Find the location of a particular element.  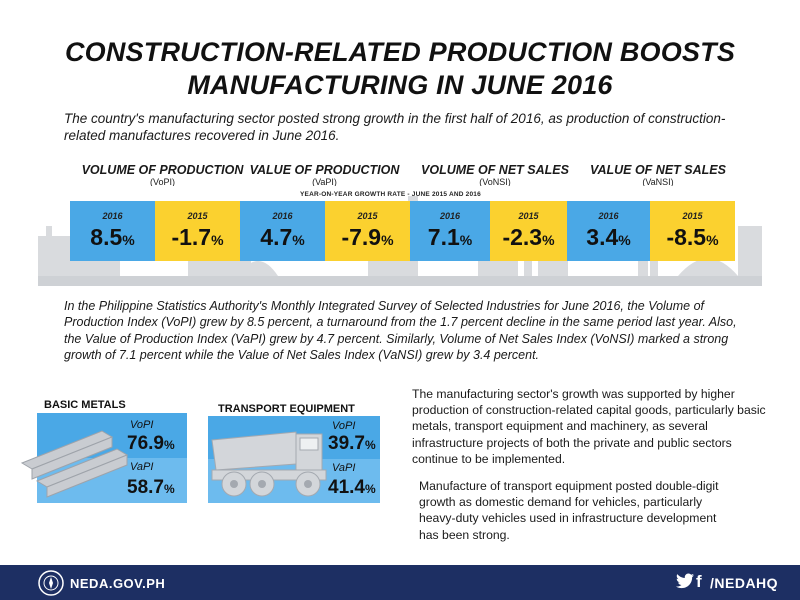

vansi-2015-value: -8.5% is located at coordinates (692, 237).